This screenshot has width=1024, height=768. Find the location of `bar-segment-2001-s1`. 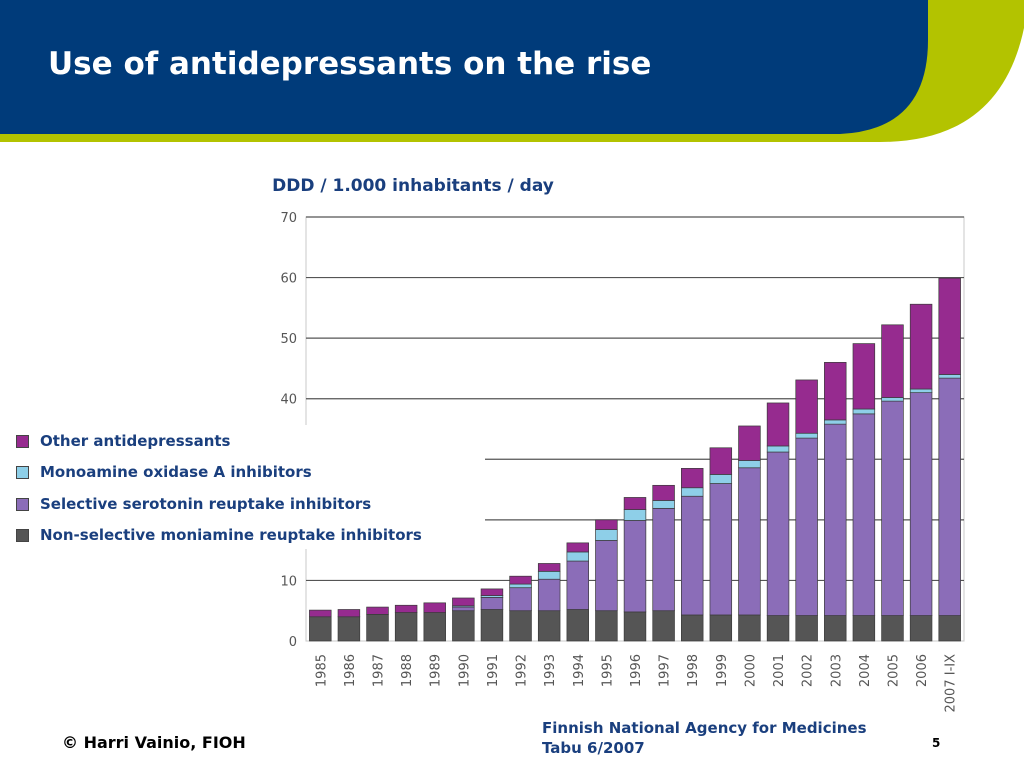

bar-segment-2001-s1 is located at coordinates (778, 533).